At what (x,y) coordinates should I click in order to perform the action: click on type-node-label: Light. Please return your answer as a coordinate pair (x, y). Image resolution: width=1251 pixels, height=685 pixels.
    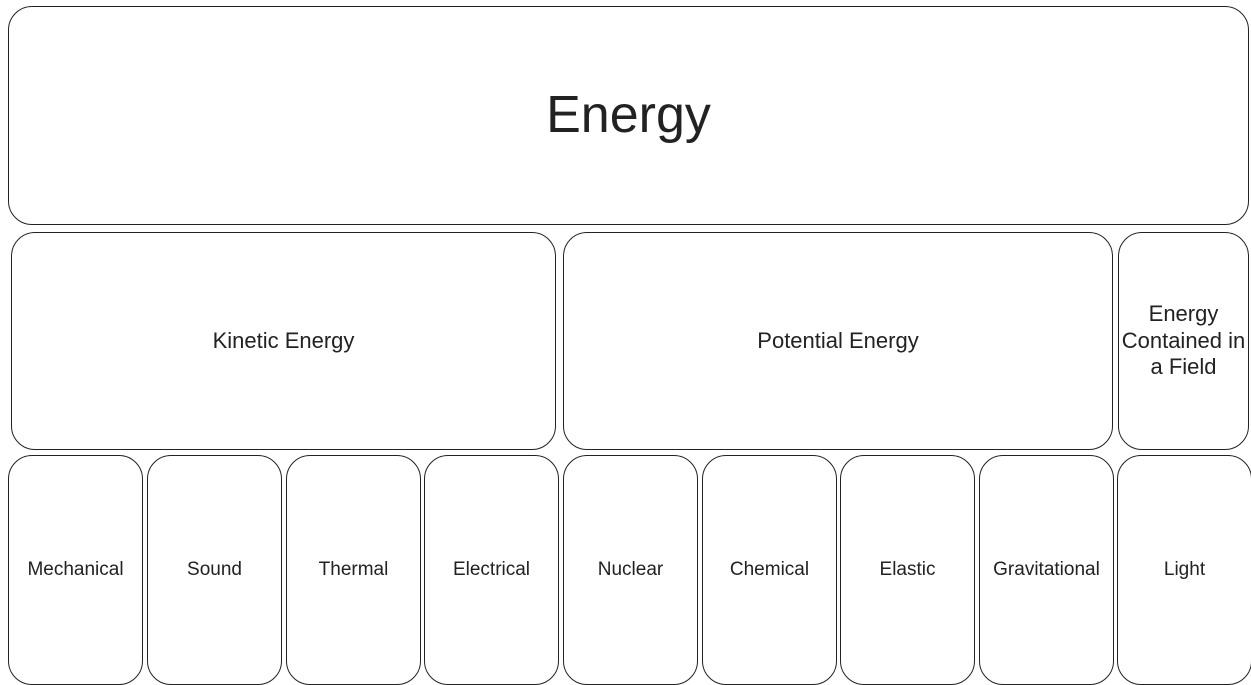
    Looking at the image, I should click on (1184, 569).